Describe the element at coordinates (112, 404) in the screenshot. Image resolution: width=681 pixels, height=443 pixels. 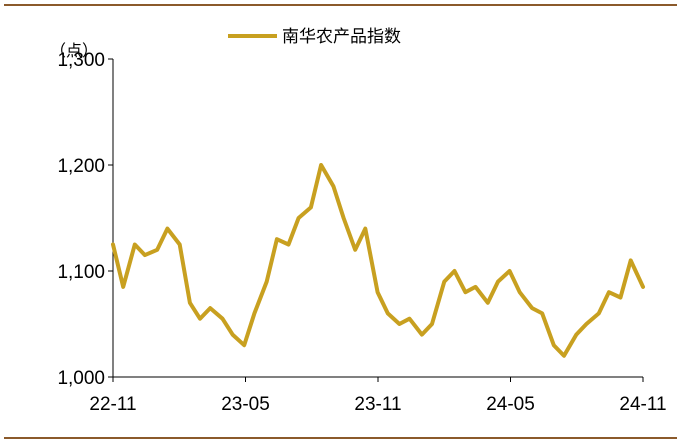
I see `x-tick-label: 22-11` at that location.